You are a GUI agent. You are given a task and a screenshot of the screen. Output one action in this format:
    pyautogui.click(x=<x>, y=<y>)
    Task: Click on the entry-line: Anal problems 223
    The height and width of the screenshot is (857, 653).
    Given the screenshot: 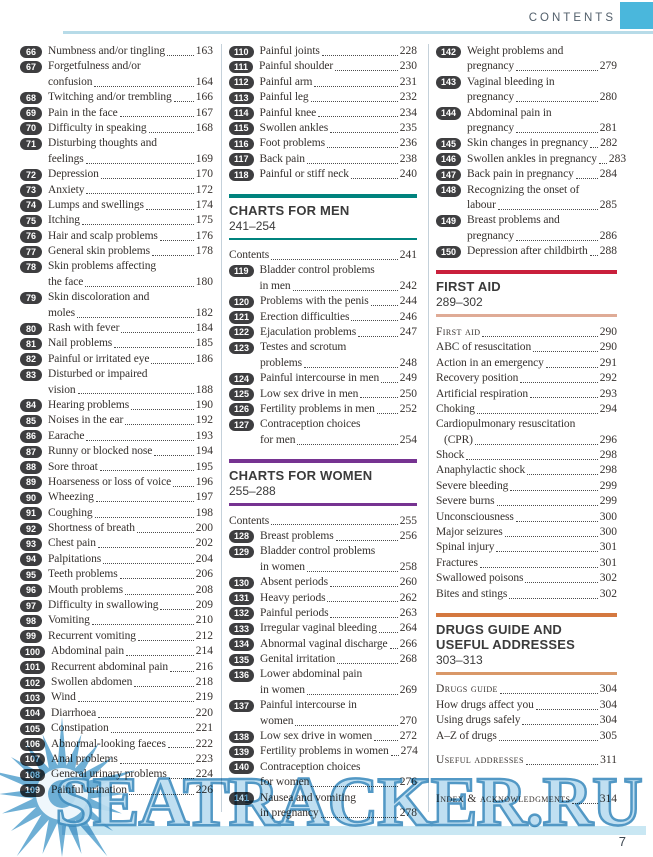 What is the action you would take?
    pyautogui.click(x=132, y=759)
    